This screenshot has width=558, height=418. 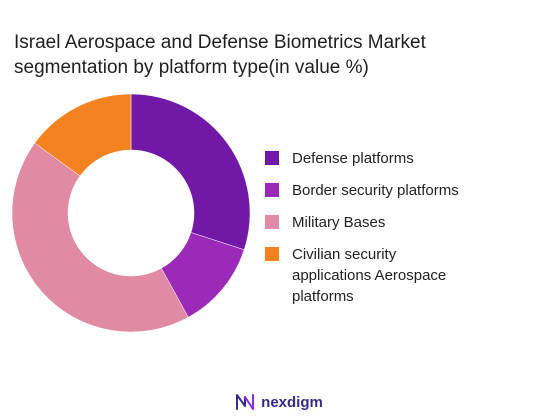 I want to click on legend-item-defense-platforms: Defense platforms, so click(x=407, y=158).